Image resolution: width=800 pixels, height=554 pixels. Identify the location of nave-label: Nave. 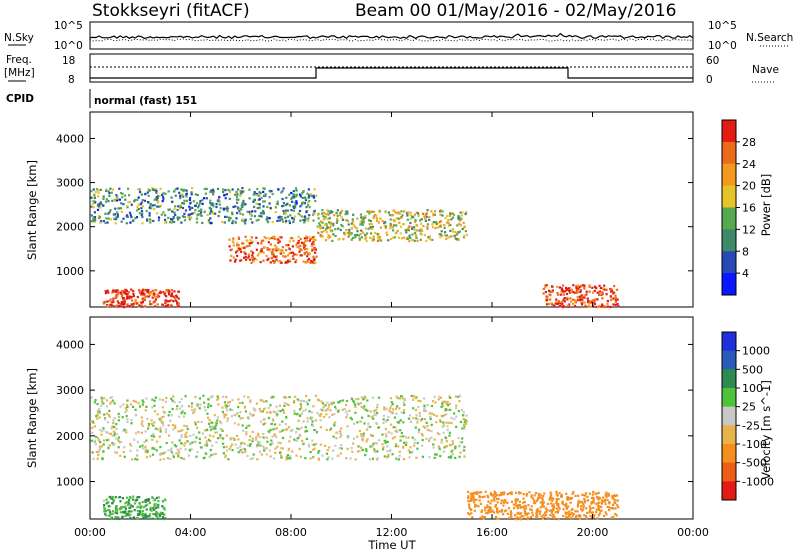
(765, 70).